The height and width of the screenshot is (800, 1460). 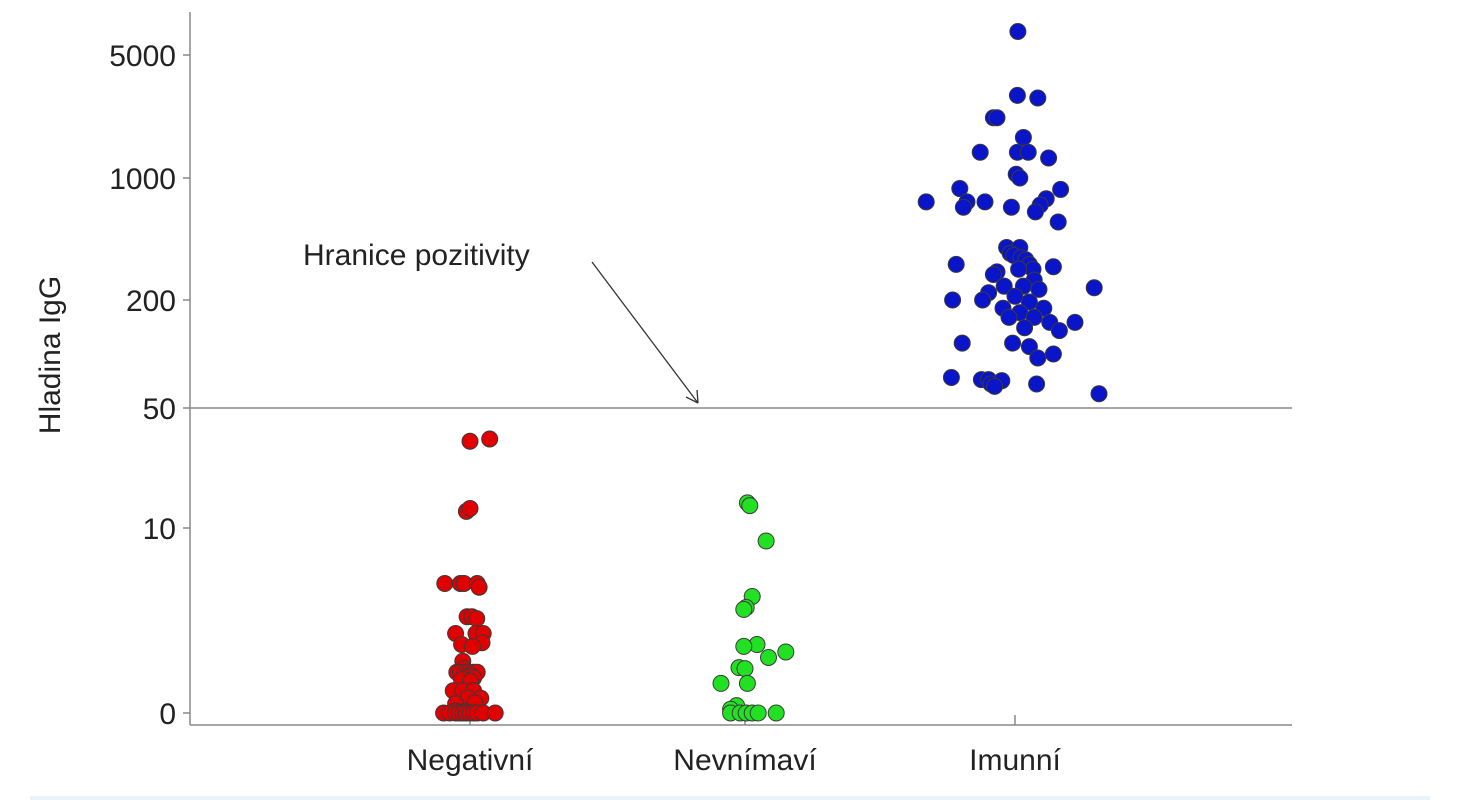 I want to click on annotation-arrow, so click(x=645, y=332).